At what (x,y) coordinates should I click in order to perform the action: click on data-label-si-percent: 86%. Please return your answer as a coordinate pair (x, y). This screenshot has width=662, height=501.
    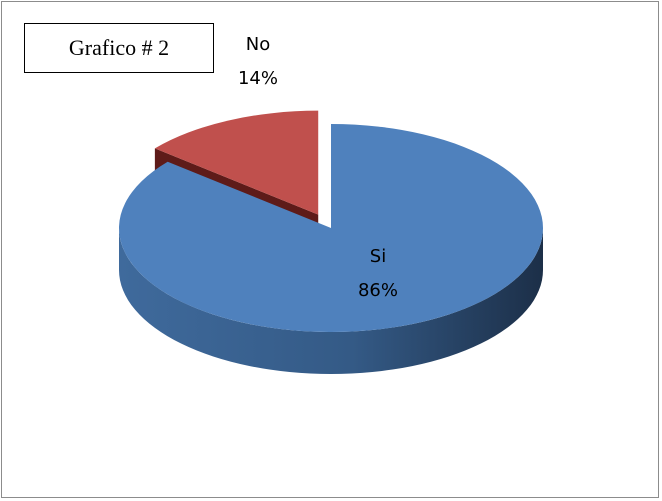
    Looking at the image, I should click on (378, 290).